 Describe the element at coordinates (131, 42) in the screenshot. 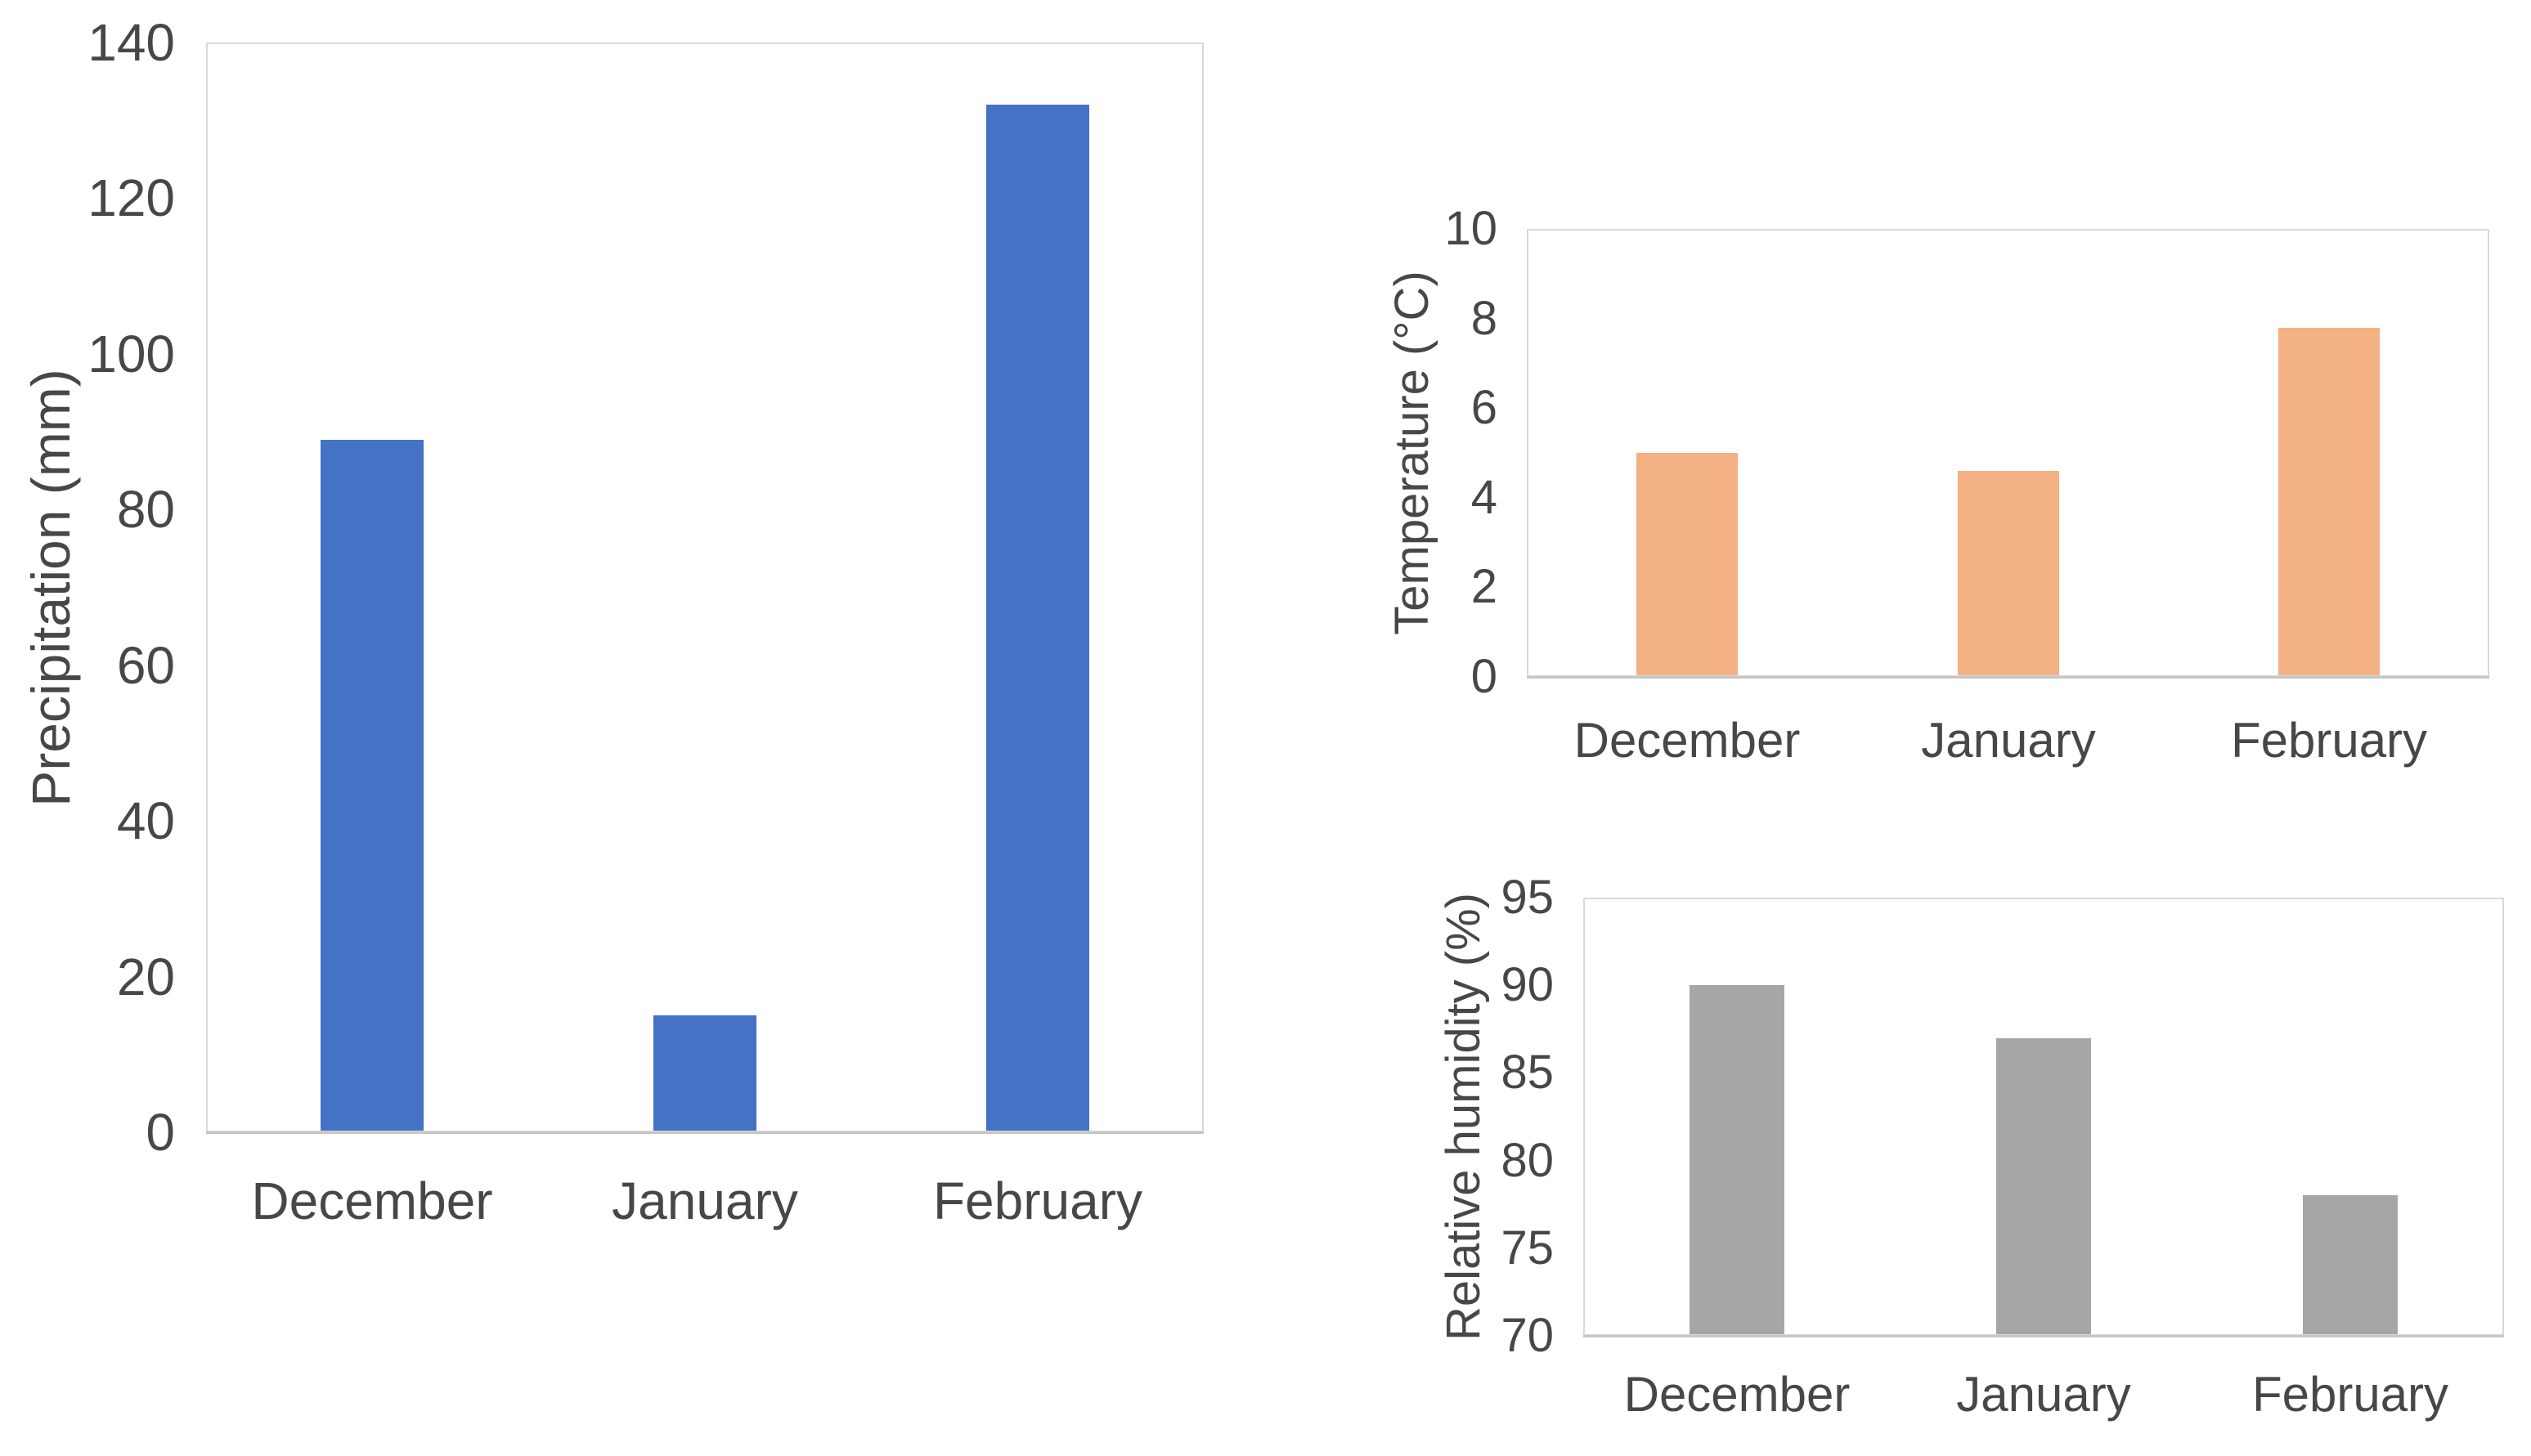

I see `y-tick-label: 140` at that location.